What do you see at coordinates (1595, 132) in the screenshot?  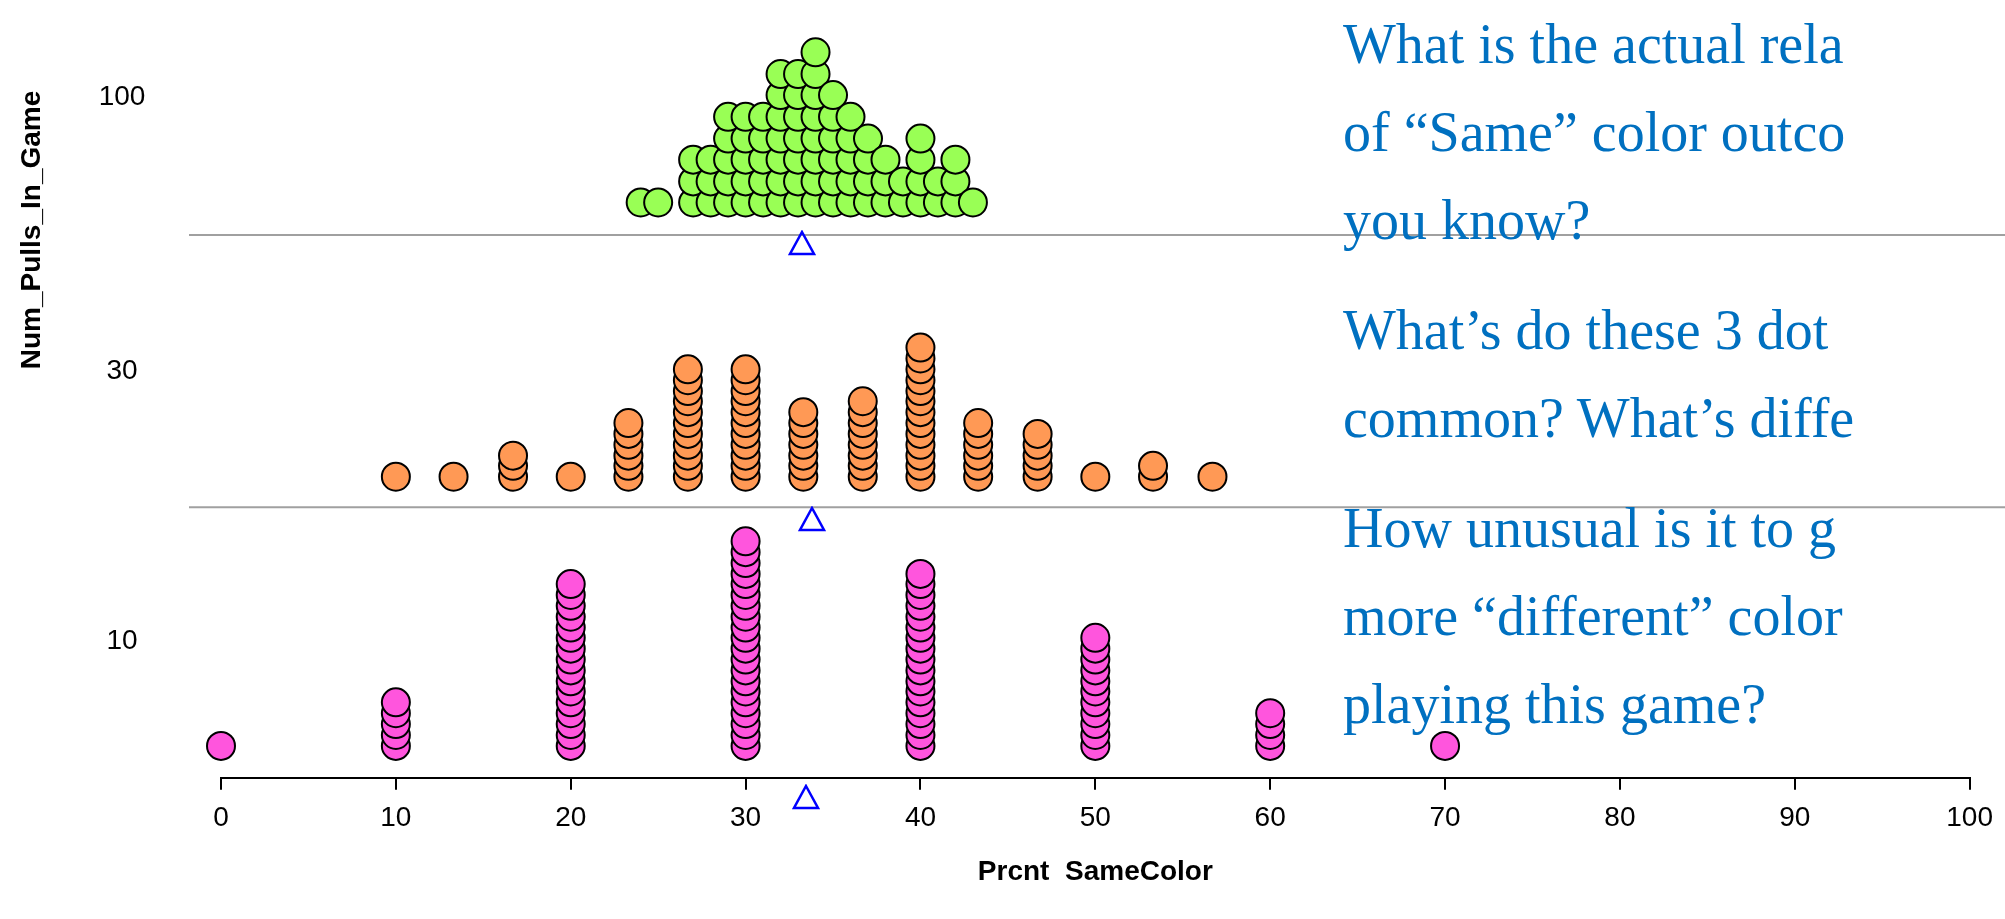 I see `annotation: What is the actual rela of “Same” color outco you know?` at bounding box center [1595, 132].